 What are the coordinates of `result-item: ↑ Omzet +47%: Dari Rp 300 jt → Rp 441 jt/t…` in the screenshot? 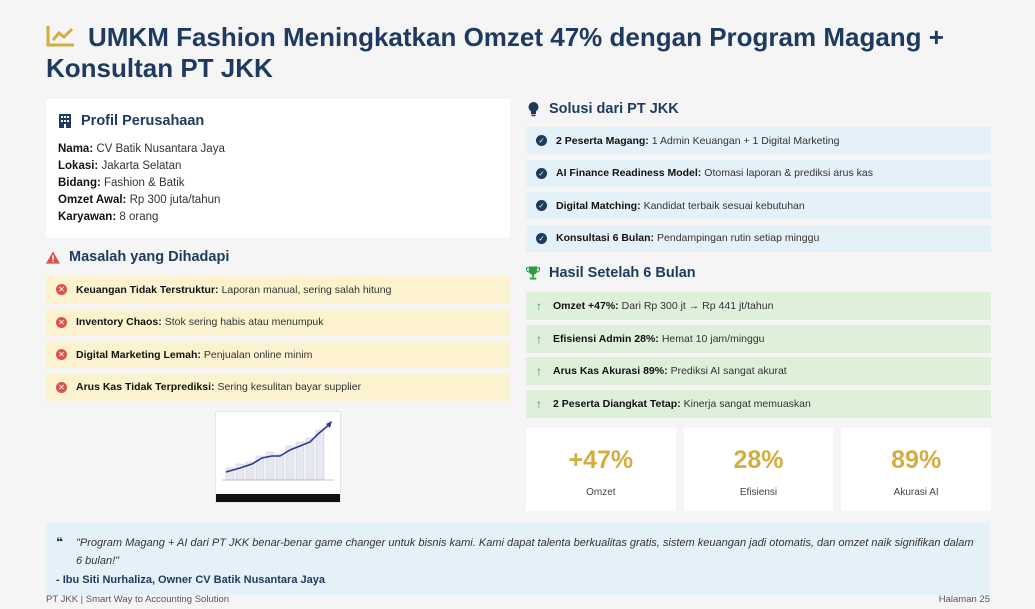 It's located at (758, 306).